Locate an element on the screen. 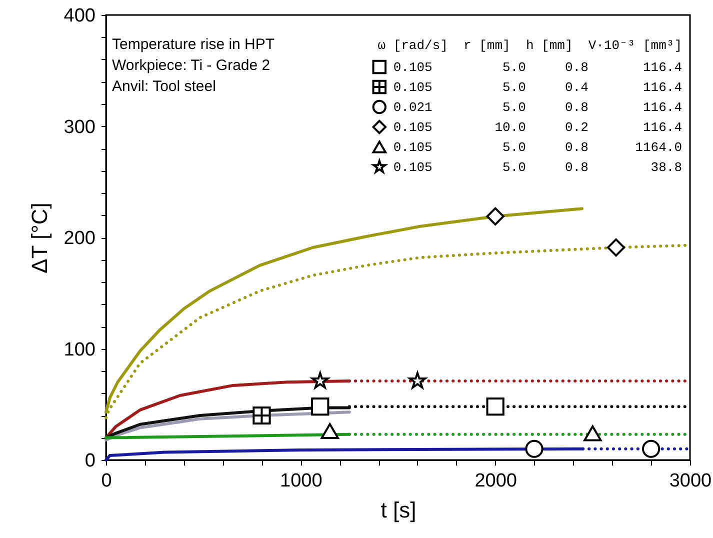 The height and width of the screenshot is (538, 713). x-tick-label: 2000 is located at coordinates (495, 481).